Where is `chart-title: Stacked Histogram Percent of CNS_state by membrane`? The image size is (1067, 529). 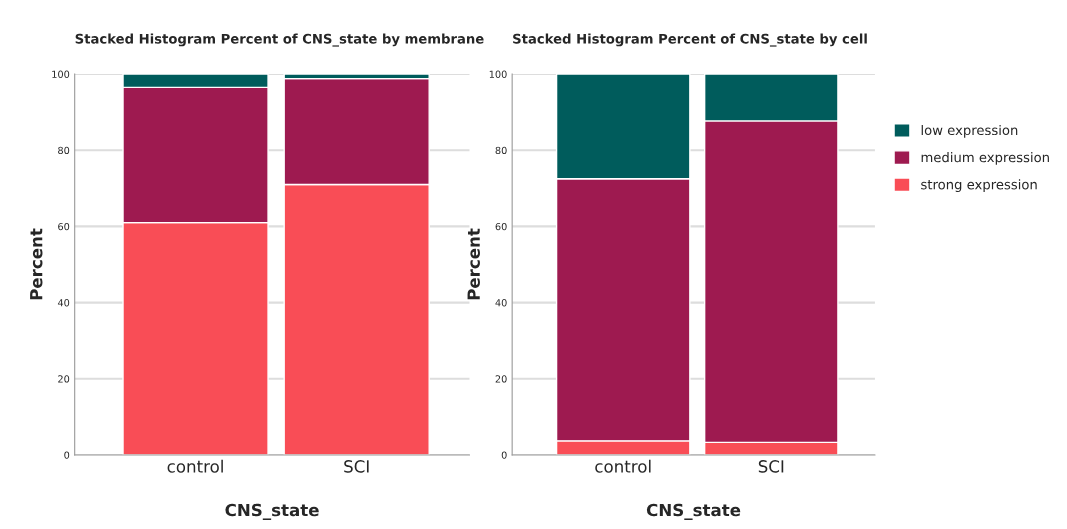
chart-title: Stacked Histogram Percent of CNS_state by membrane is located at coordinates (279, 40).